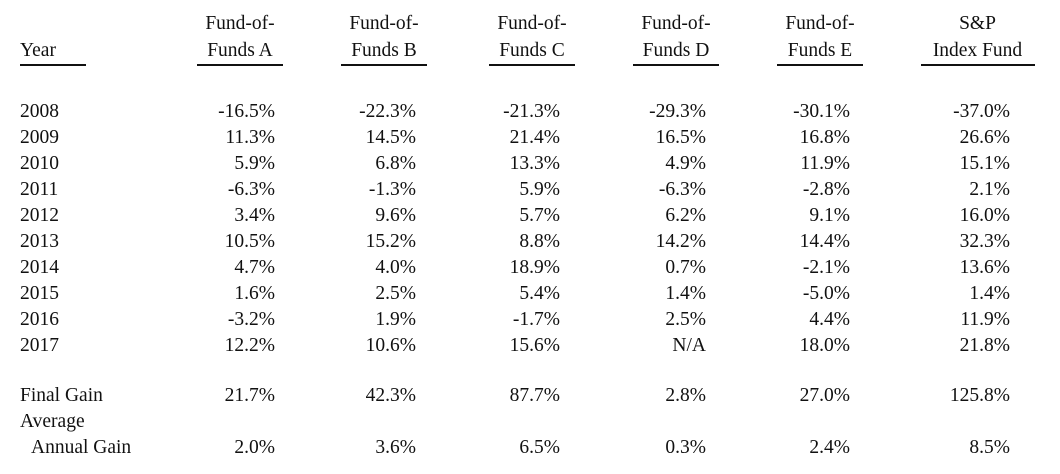  Describe the element at coordinates (395, 267) in the screenshot. I see `row-value-fund-b: 4.0%` at that location.